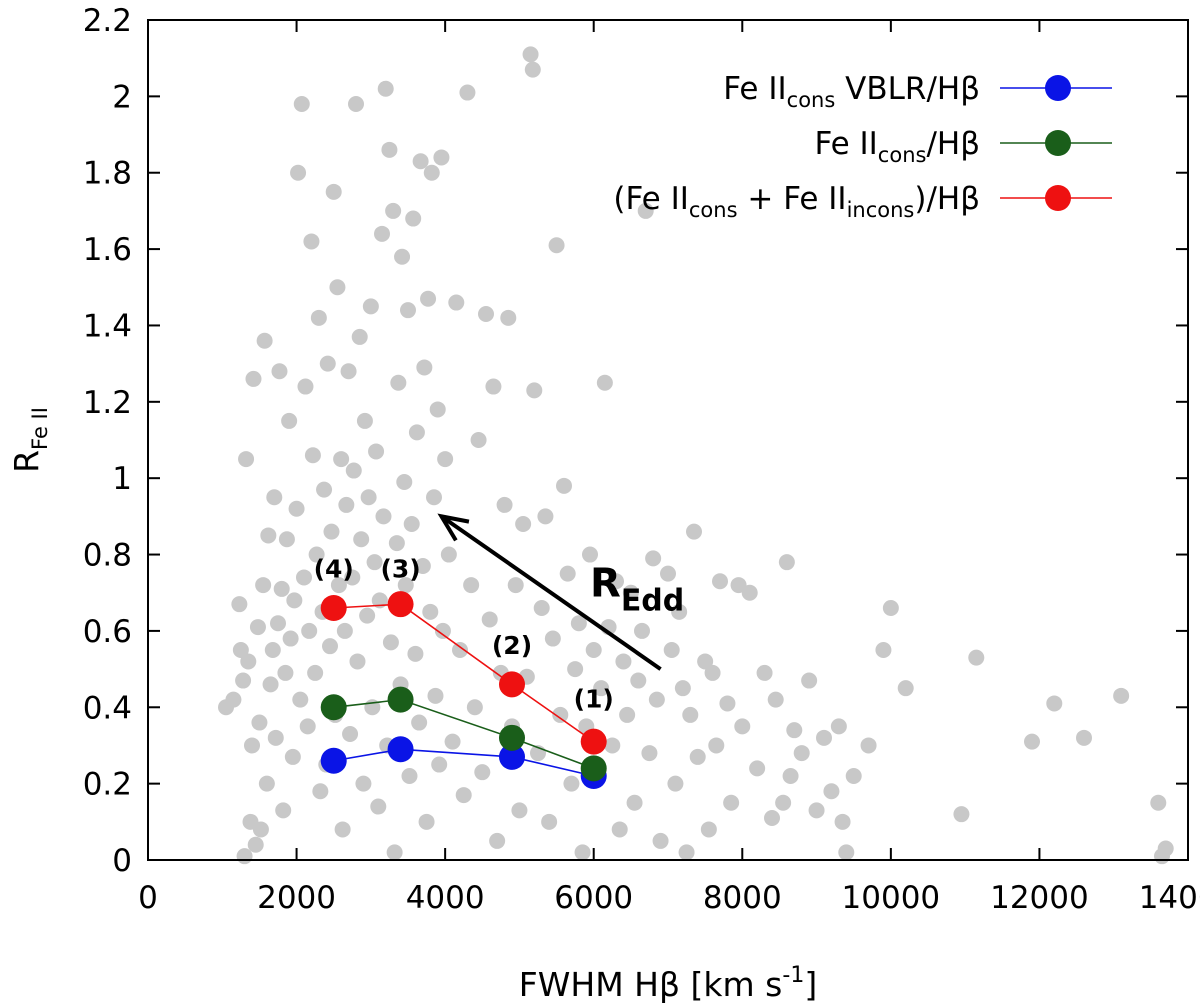  I want to click on series-layer, so click(463, 690).